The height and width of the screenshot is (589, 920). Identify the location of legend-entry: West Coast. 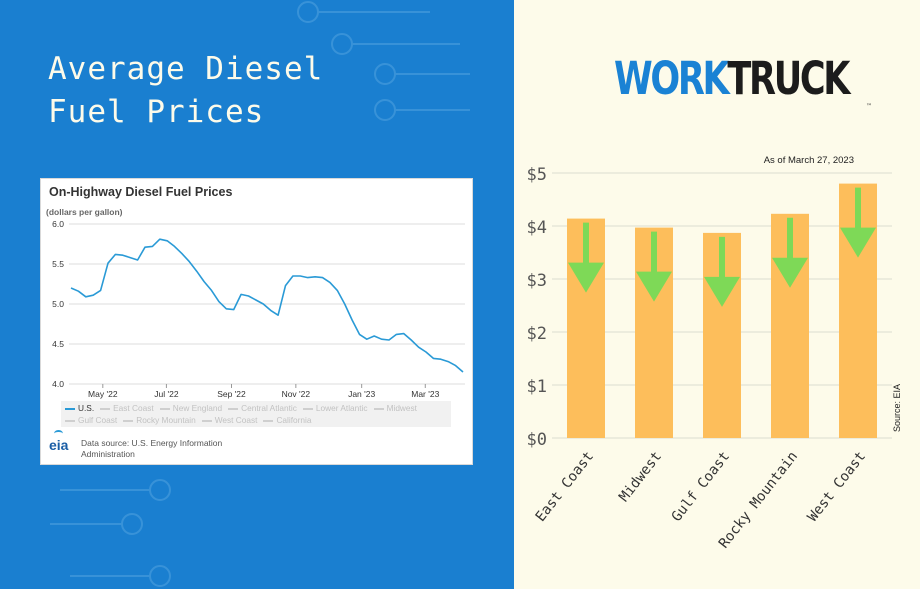
(229, 420).